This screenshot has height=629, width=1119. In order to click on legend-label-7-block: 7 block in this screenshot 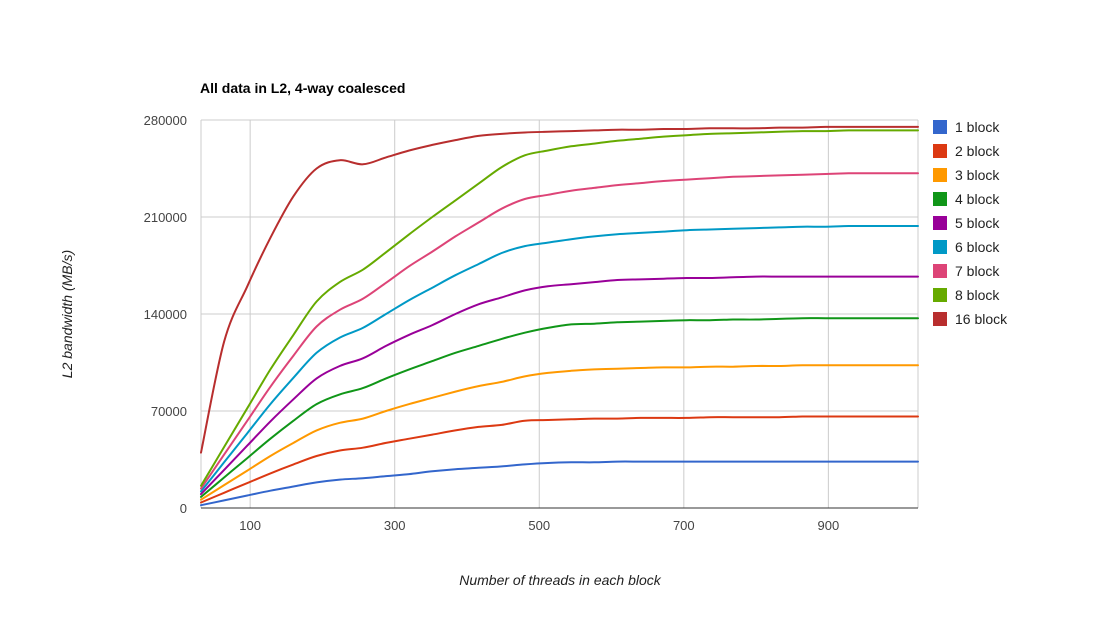, I will do `click(977, 271)`.